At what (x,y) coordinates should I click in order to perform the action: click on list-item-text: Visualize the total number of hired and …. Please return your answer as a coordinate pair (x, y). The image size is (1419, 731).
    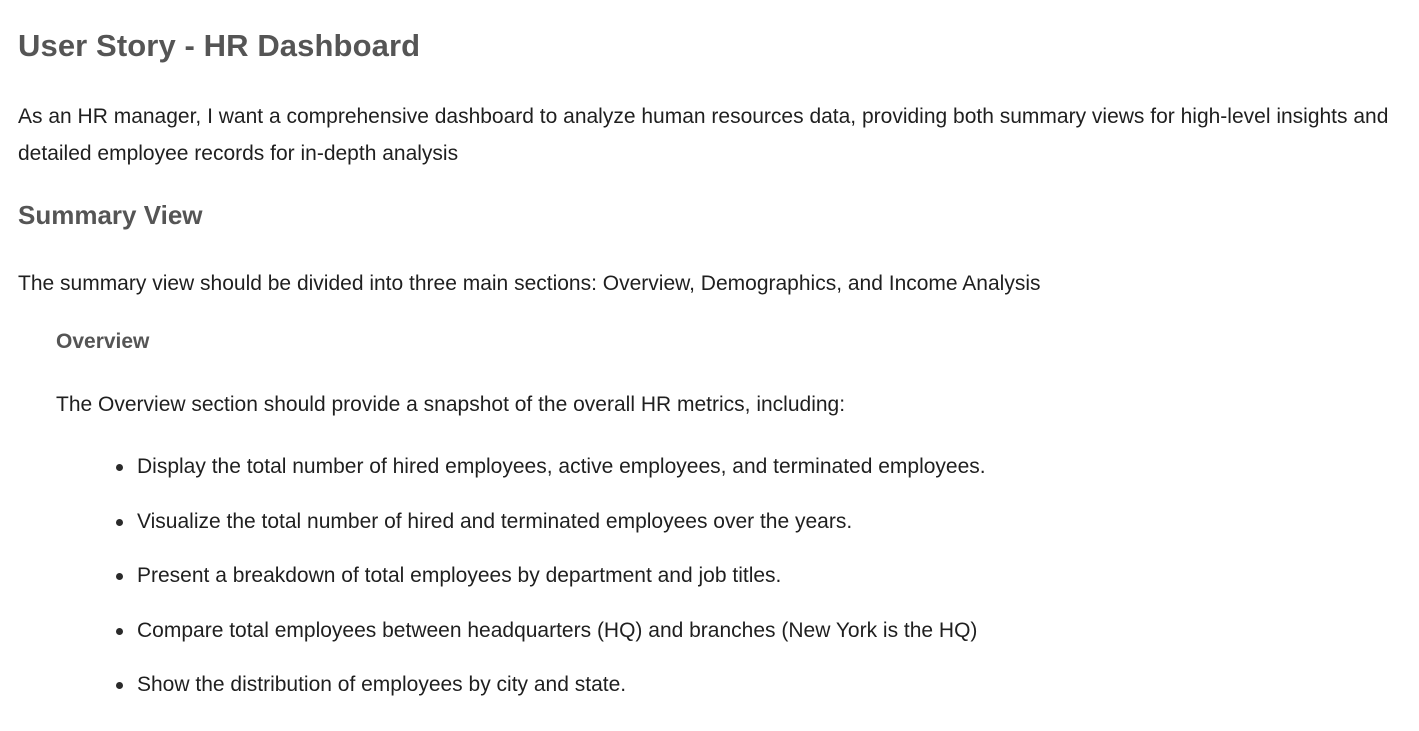
    Looking at the image, I should click on (495, 521).